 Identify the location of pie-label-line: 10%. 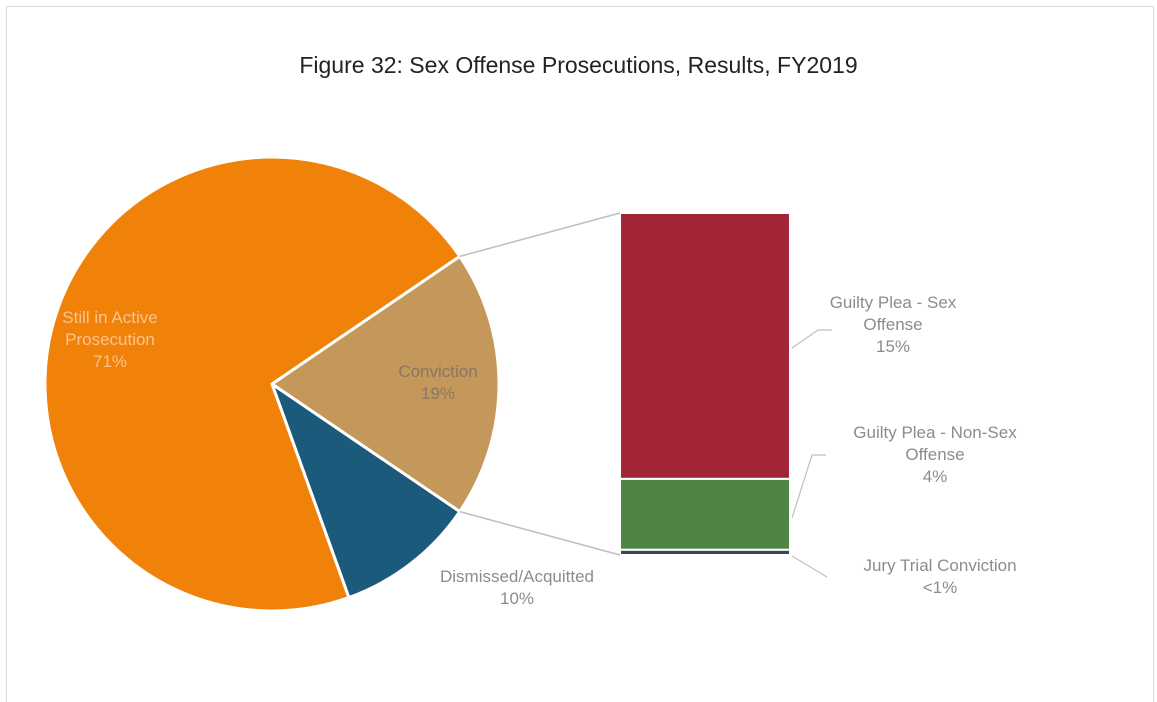
(517, 598).